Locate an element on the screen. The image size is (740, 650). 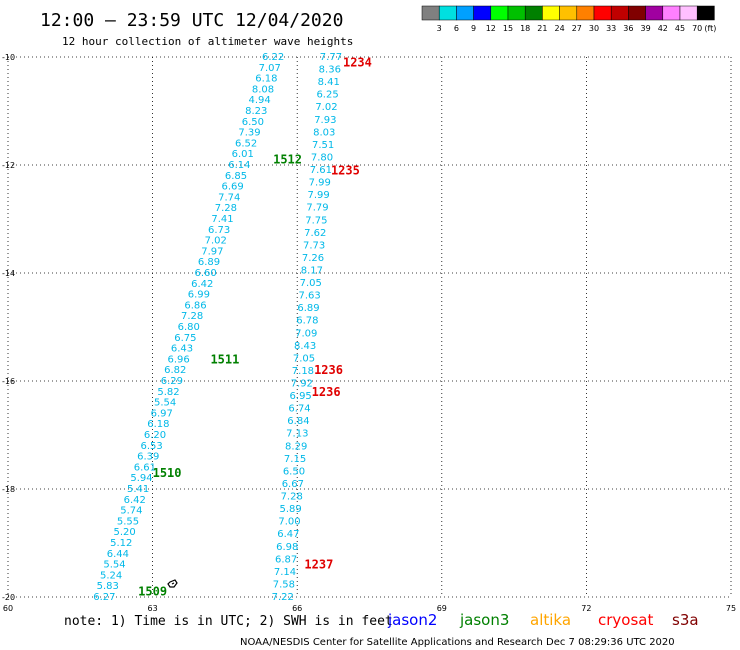
wave-height-value: 6.47 is located at coordinates (288, 534).